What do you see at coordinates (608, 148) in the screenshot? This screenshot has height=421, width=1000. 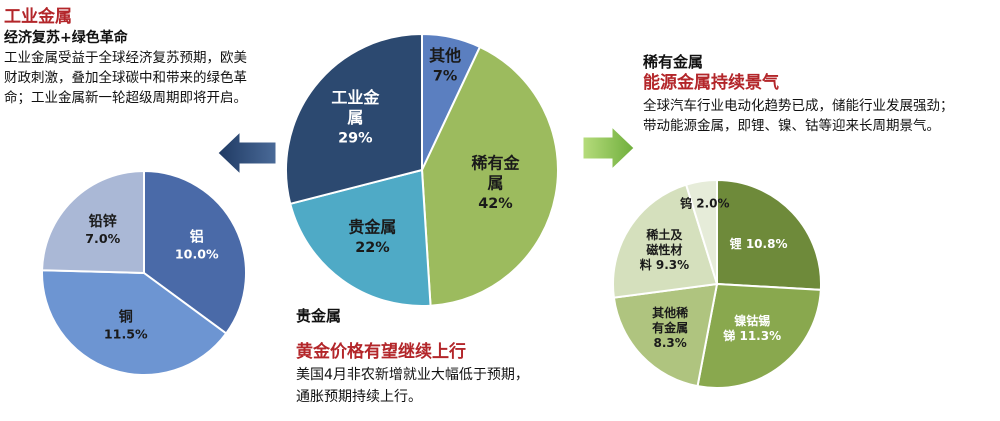 I see `arrow-right-icon` at bounding box center [608, 148].